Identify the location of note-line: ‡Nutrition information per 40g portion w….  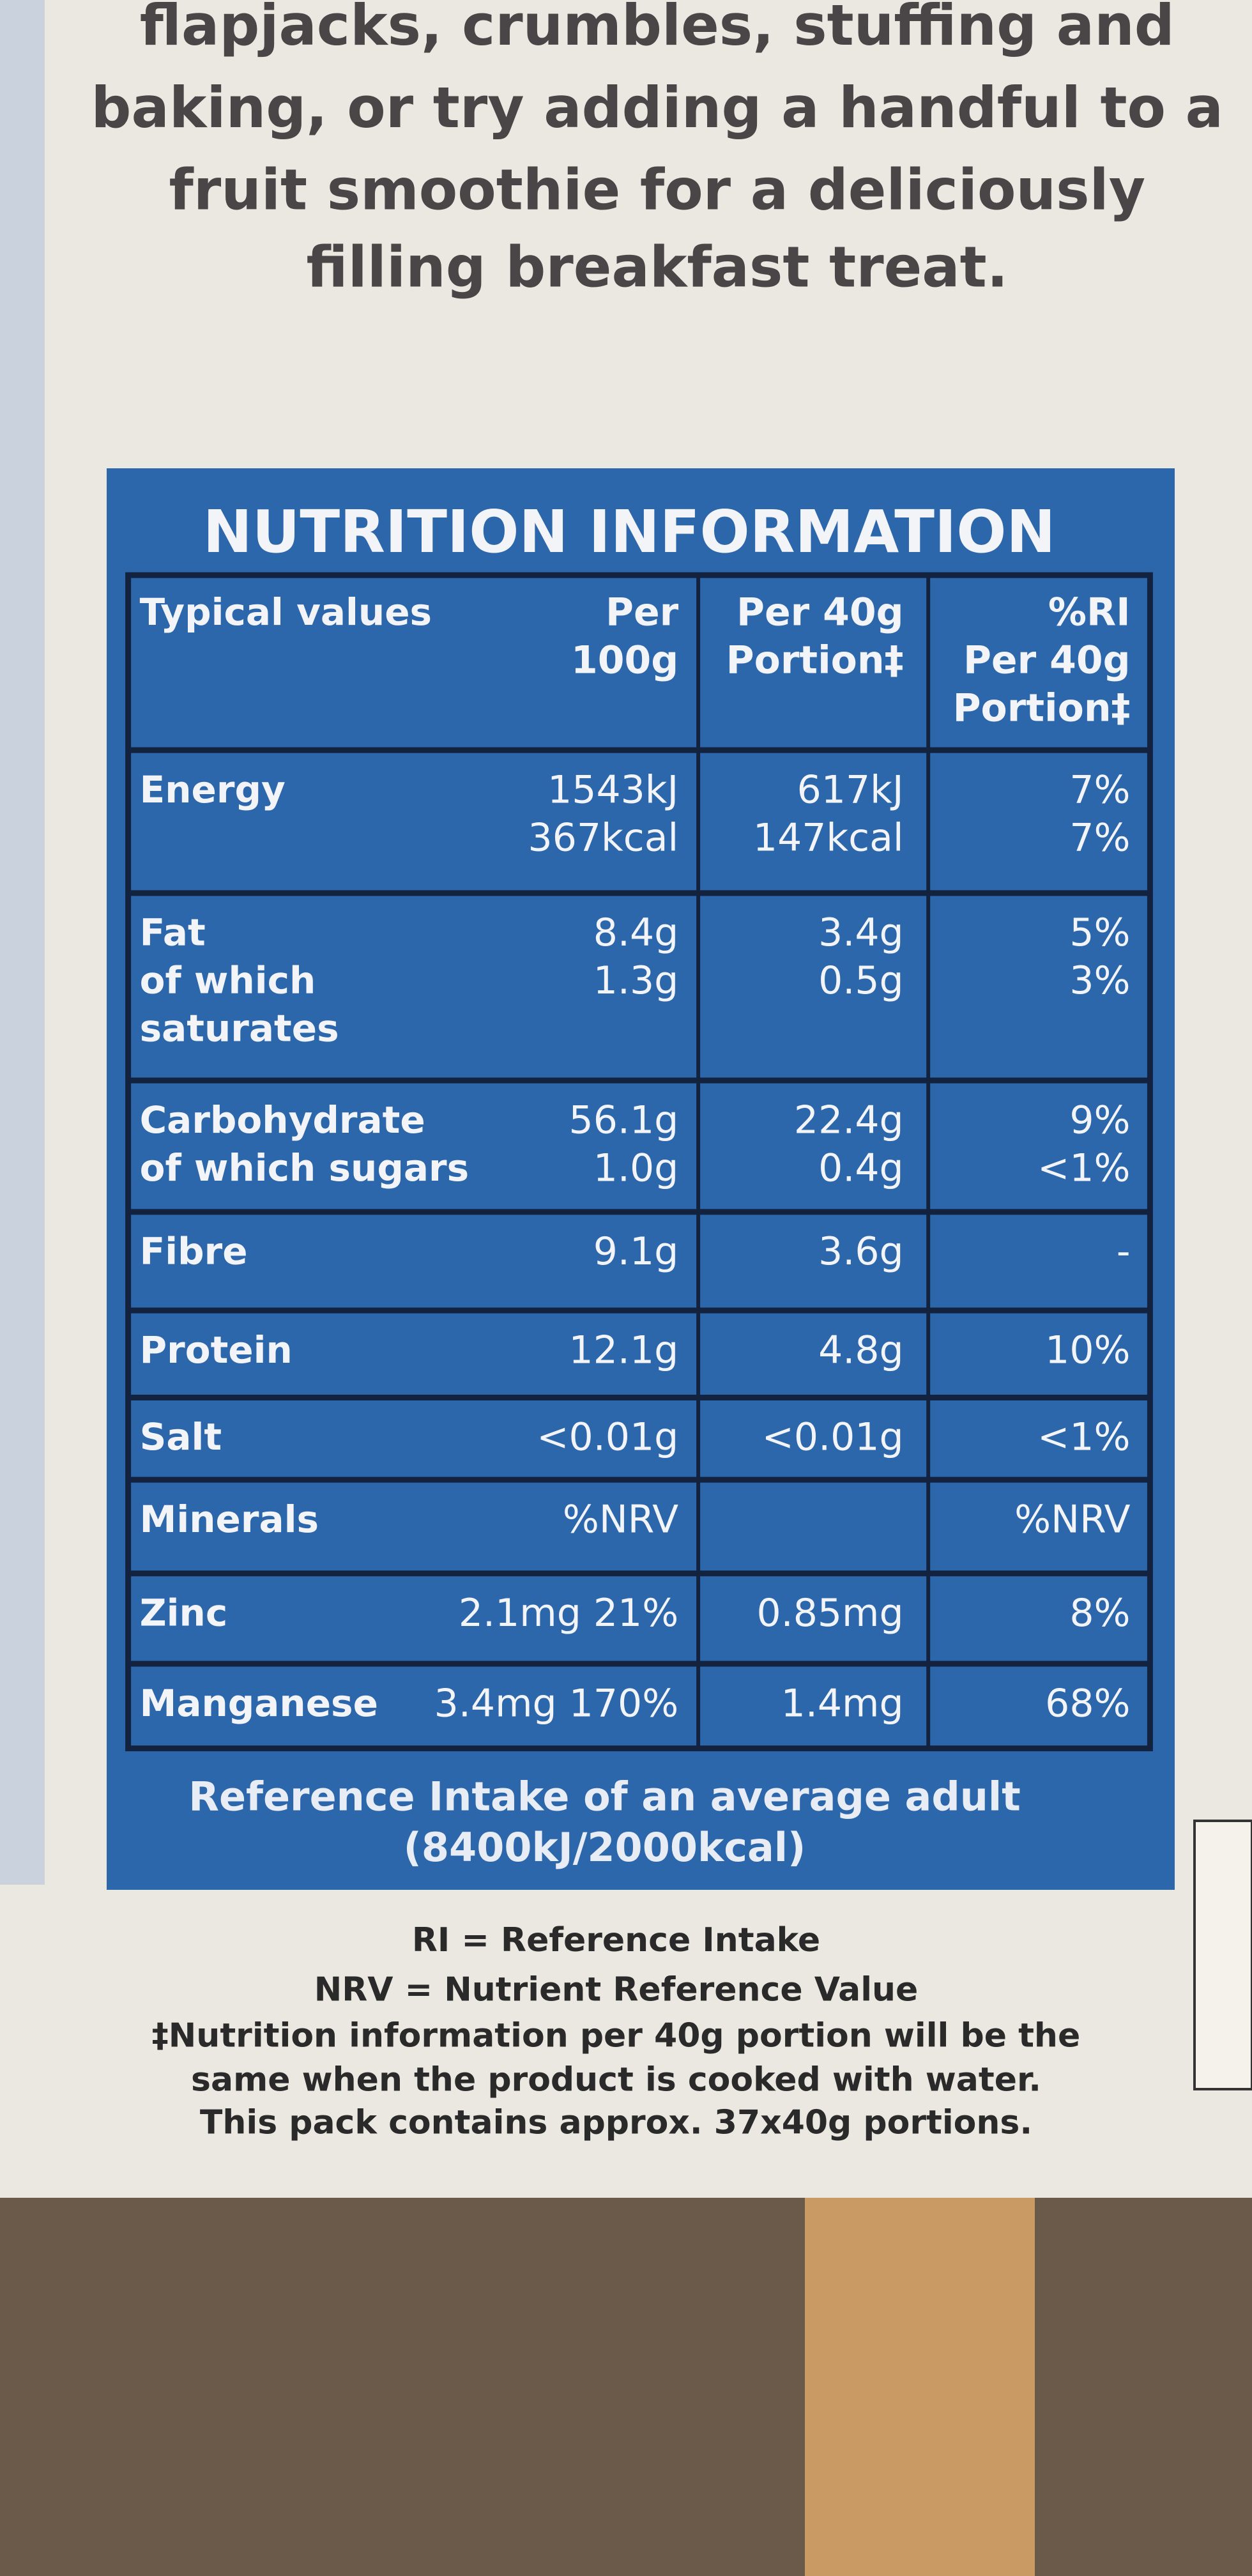
(616, 2035).